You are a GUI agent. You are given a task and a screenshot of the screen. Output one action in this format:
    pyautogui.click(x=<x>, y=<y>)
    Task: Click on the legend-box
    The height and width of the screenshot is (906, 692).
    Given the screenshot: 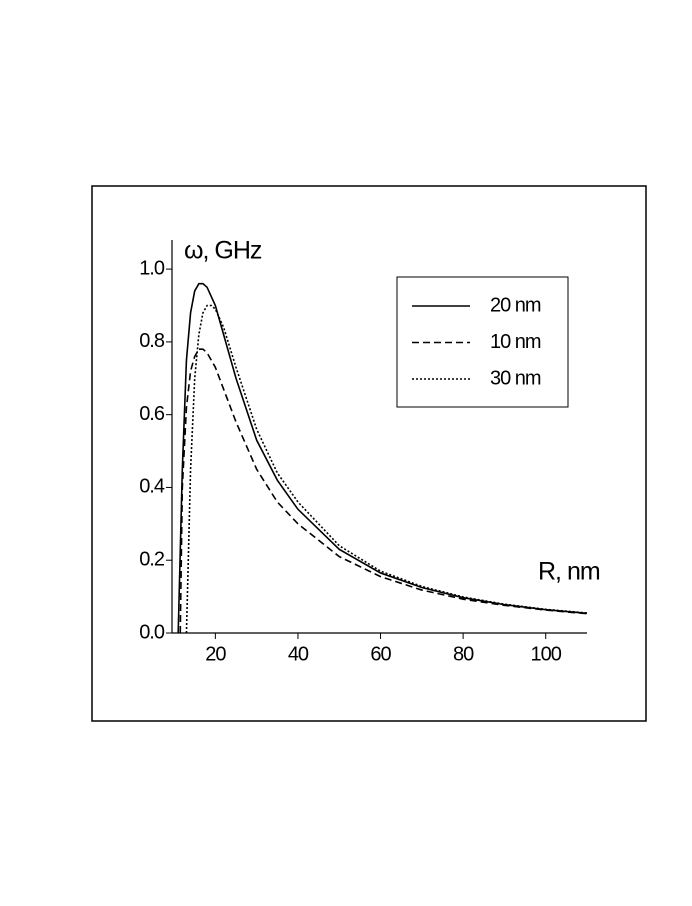 What is the action you would take?
    pyautogui.click(x=482, y=342)
    